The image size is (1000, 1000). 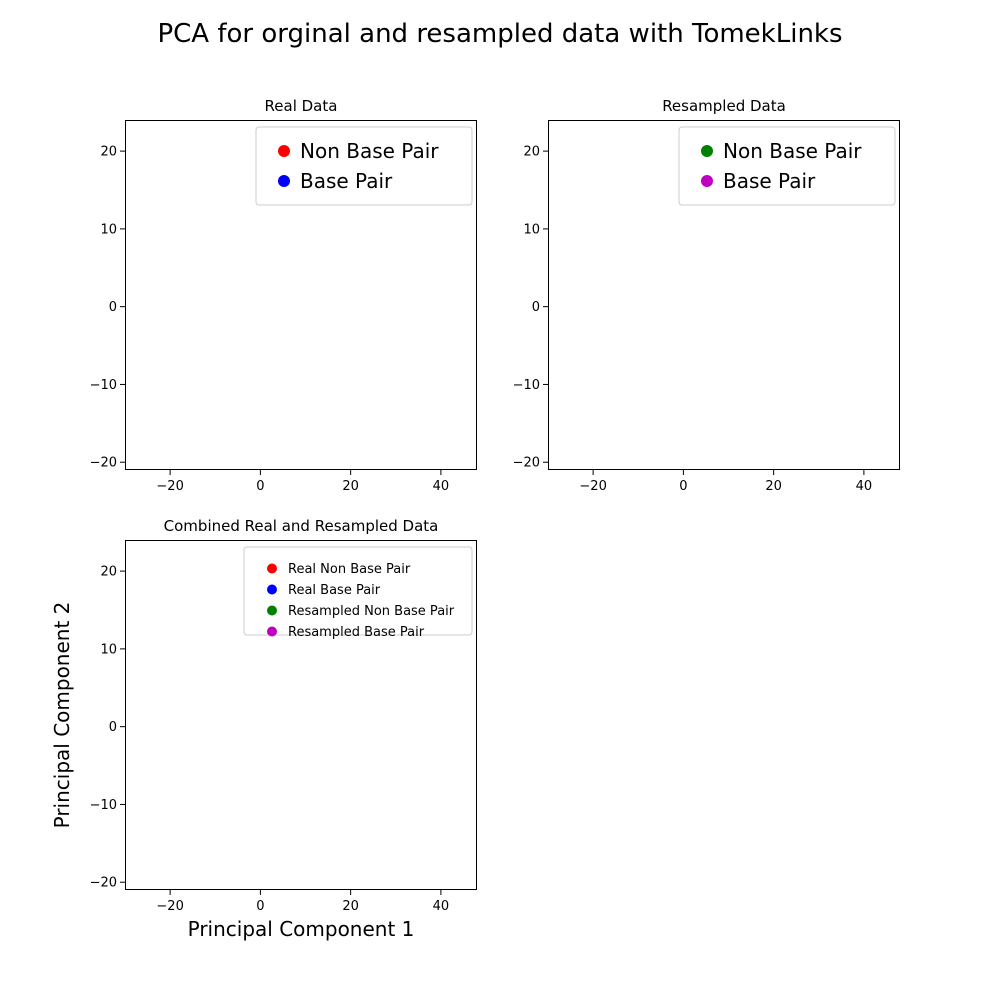 I want to click on legend: Non Base Pair Base Pair, so click(x=364, y=166).